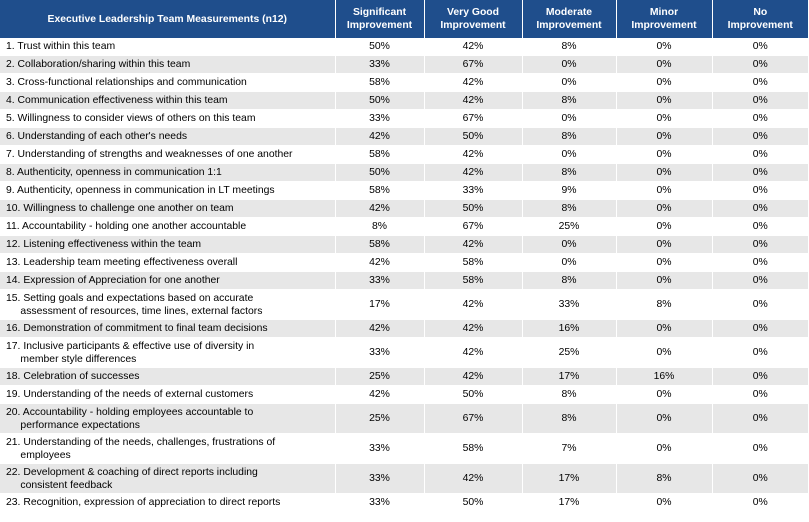 The image size is (809, 522). What do you see at coordinates (569, 304) in the screenshot?
I see `cell-moderate-improvement: 33%` at bounding box center [569, 304].